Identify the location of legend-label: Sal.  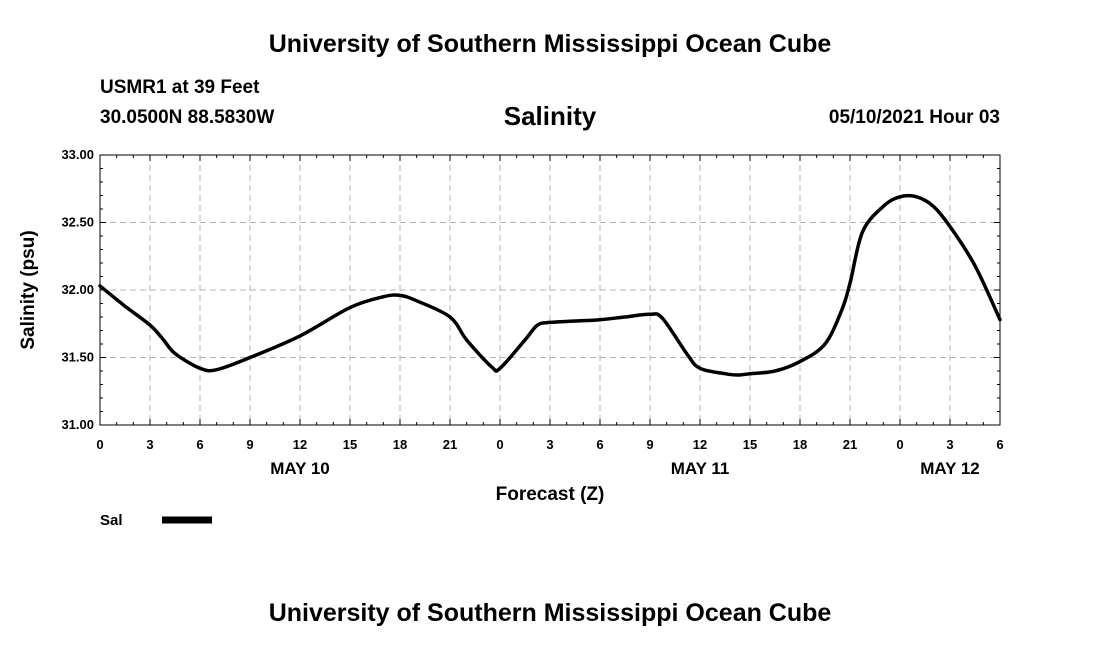
(111, 520).